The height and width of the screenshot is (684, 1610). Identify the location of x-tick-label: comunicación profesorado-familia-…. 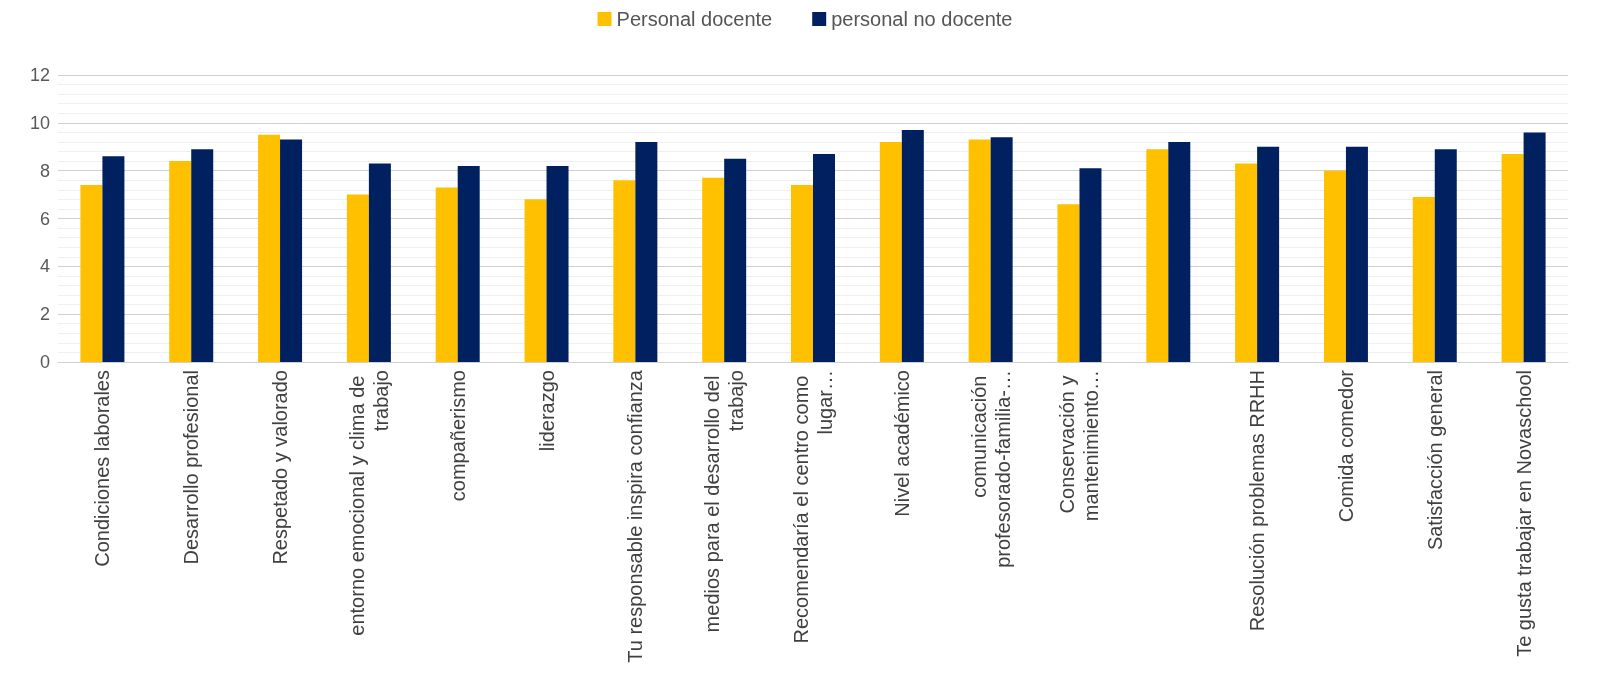
(990, 469).